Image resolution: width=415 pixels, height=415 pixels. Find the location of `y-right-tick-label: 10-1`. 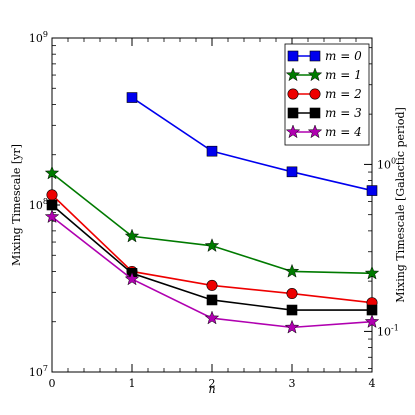

y-right-tick-label: 10-1 is located at coordinates (388, 330).